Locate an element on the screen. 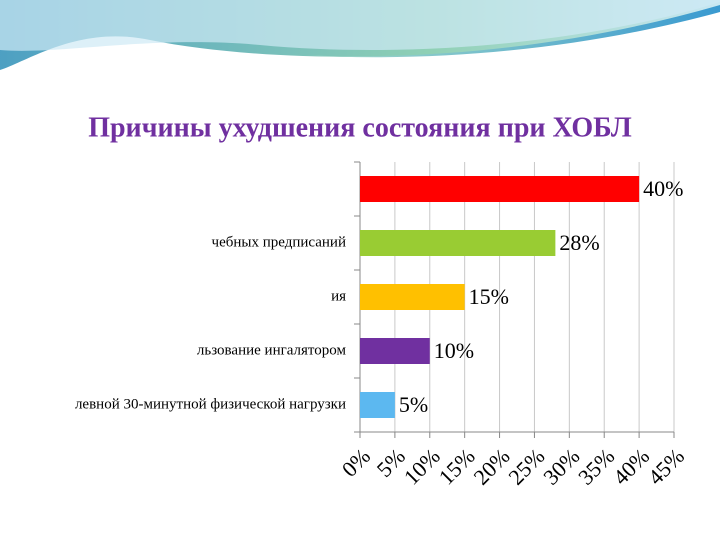 This screenshot has height=540, width=720. x-tick-label: 0% is located at coordinates (356, 462).